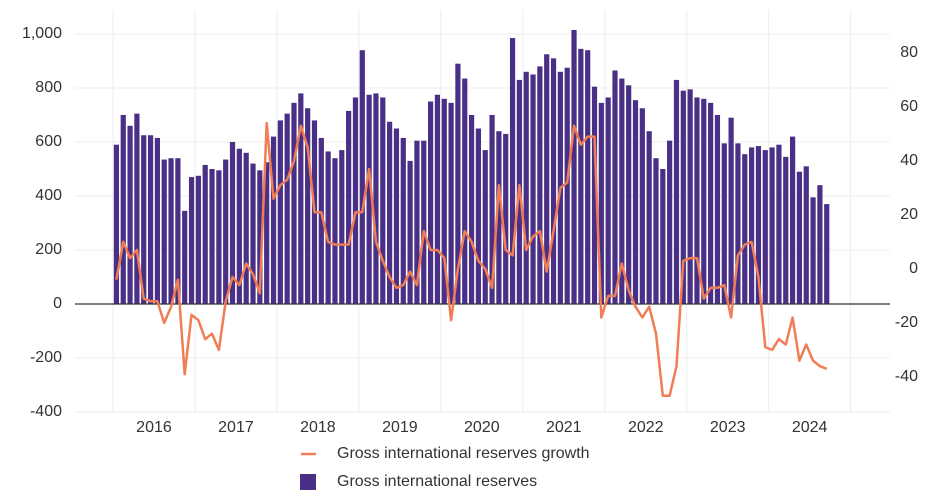  What do you see at coordinates (48, 249) in the screenshot?
I see `y-tick-label: 200` at bounding box center [48, 249].